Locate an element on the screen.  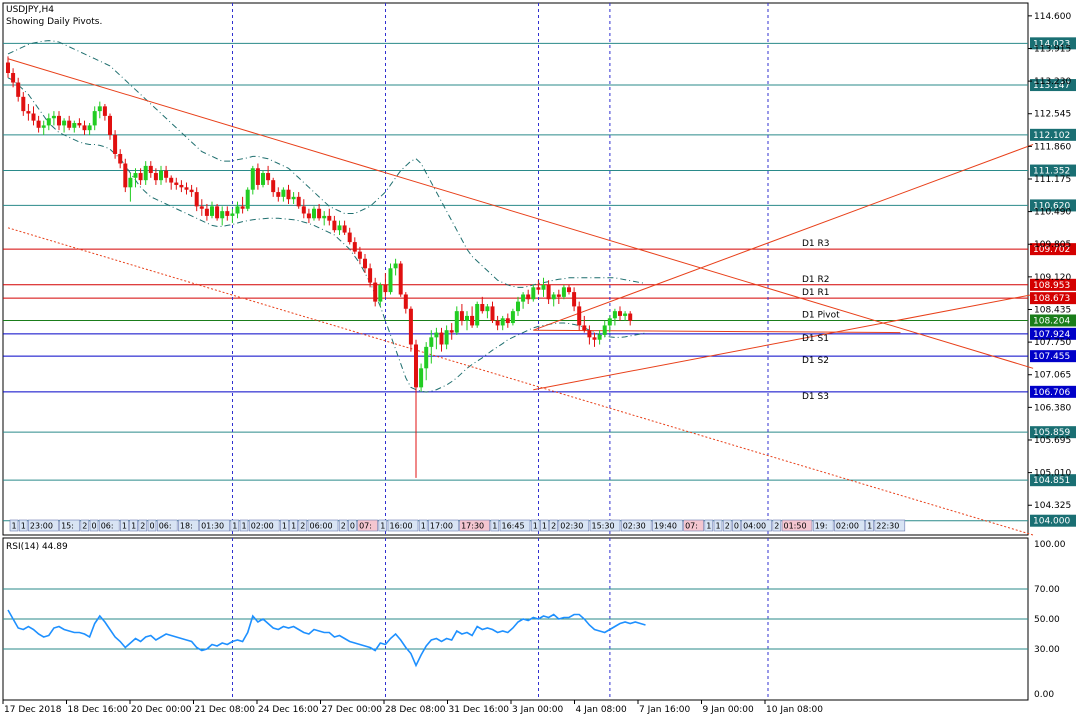
price-tick-label-5: 111.175 is located at coordinates (1052, 180).